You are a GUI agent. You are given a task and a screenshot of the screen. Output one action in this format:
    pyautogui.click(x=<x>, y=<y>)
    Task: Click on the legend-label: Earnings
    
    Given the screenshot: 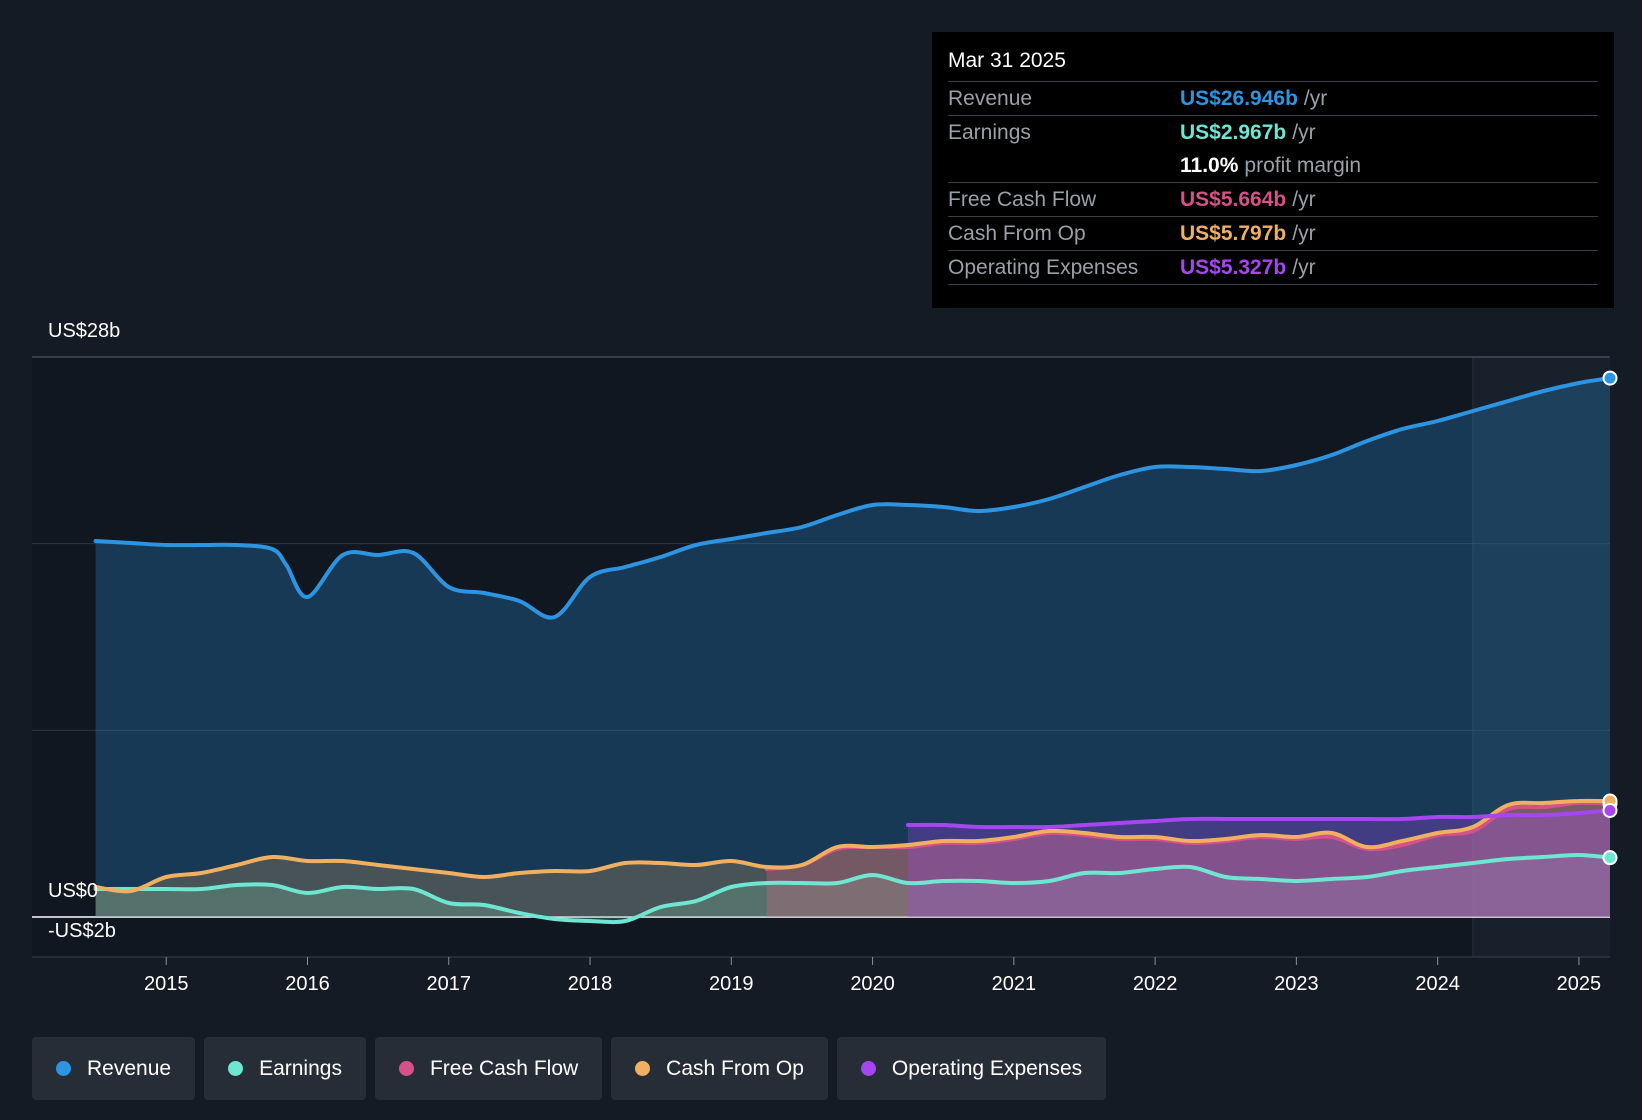 What is the action you would take?
    pyautogui.click(x=300, y=1068)
    